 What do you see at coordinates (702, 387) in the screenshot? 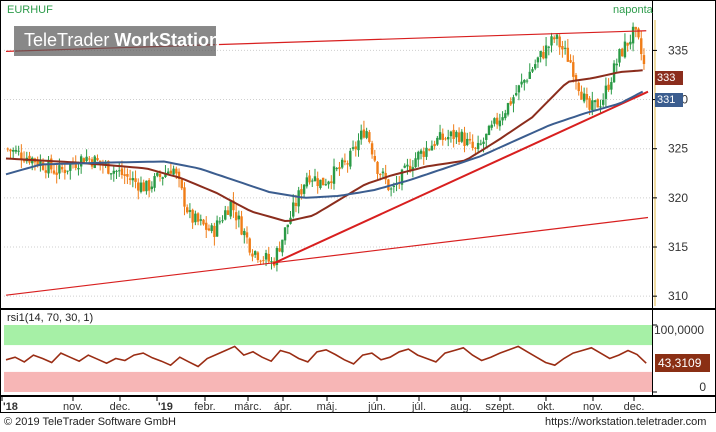
I see `rsi-tick-label: 0` at bounding box center [702, 387].